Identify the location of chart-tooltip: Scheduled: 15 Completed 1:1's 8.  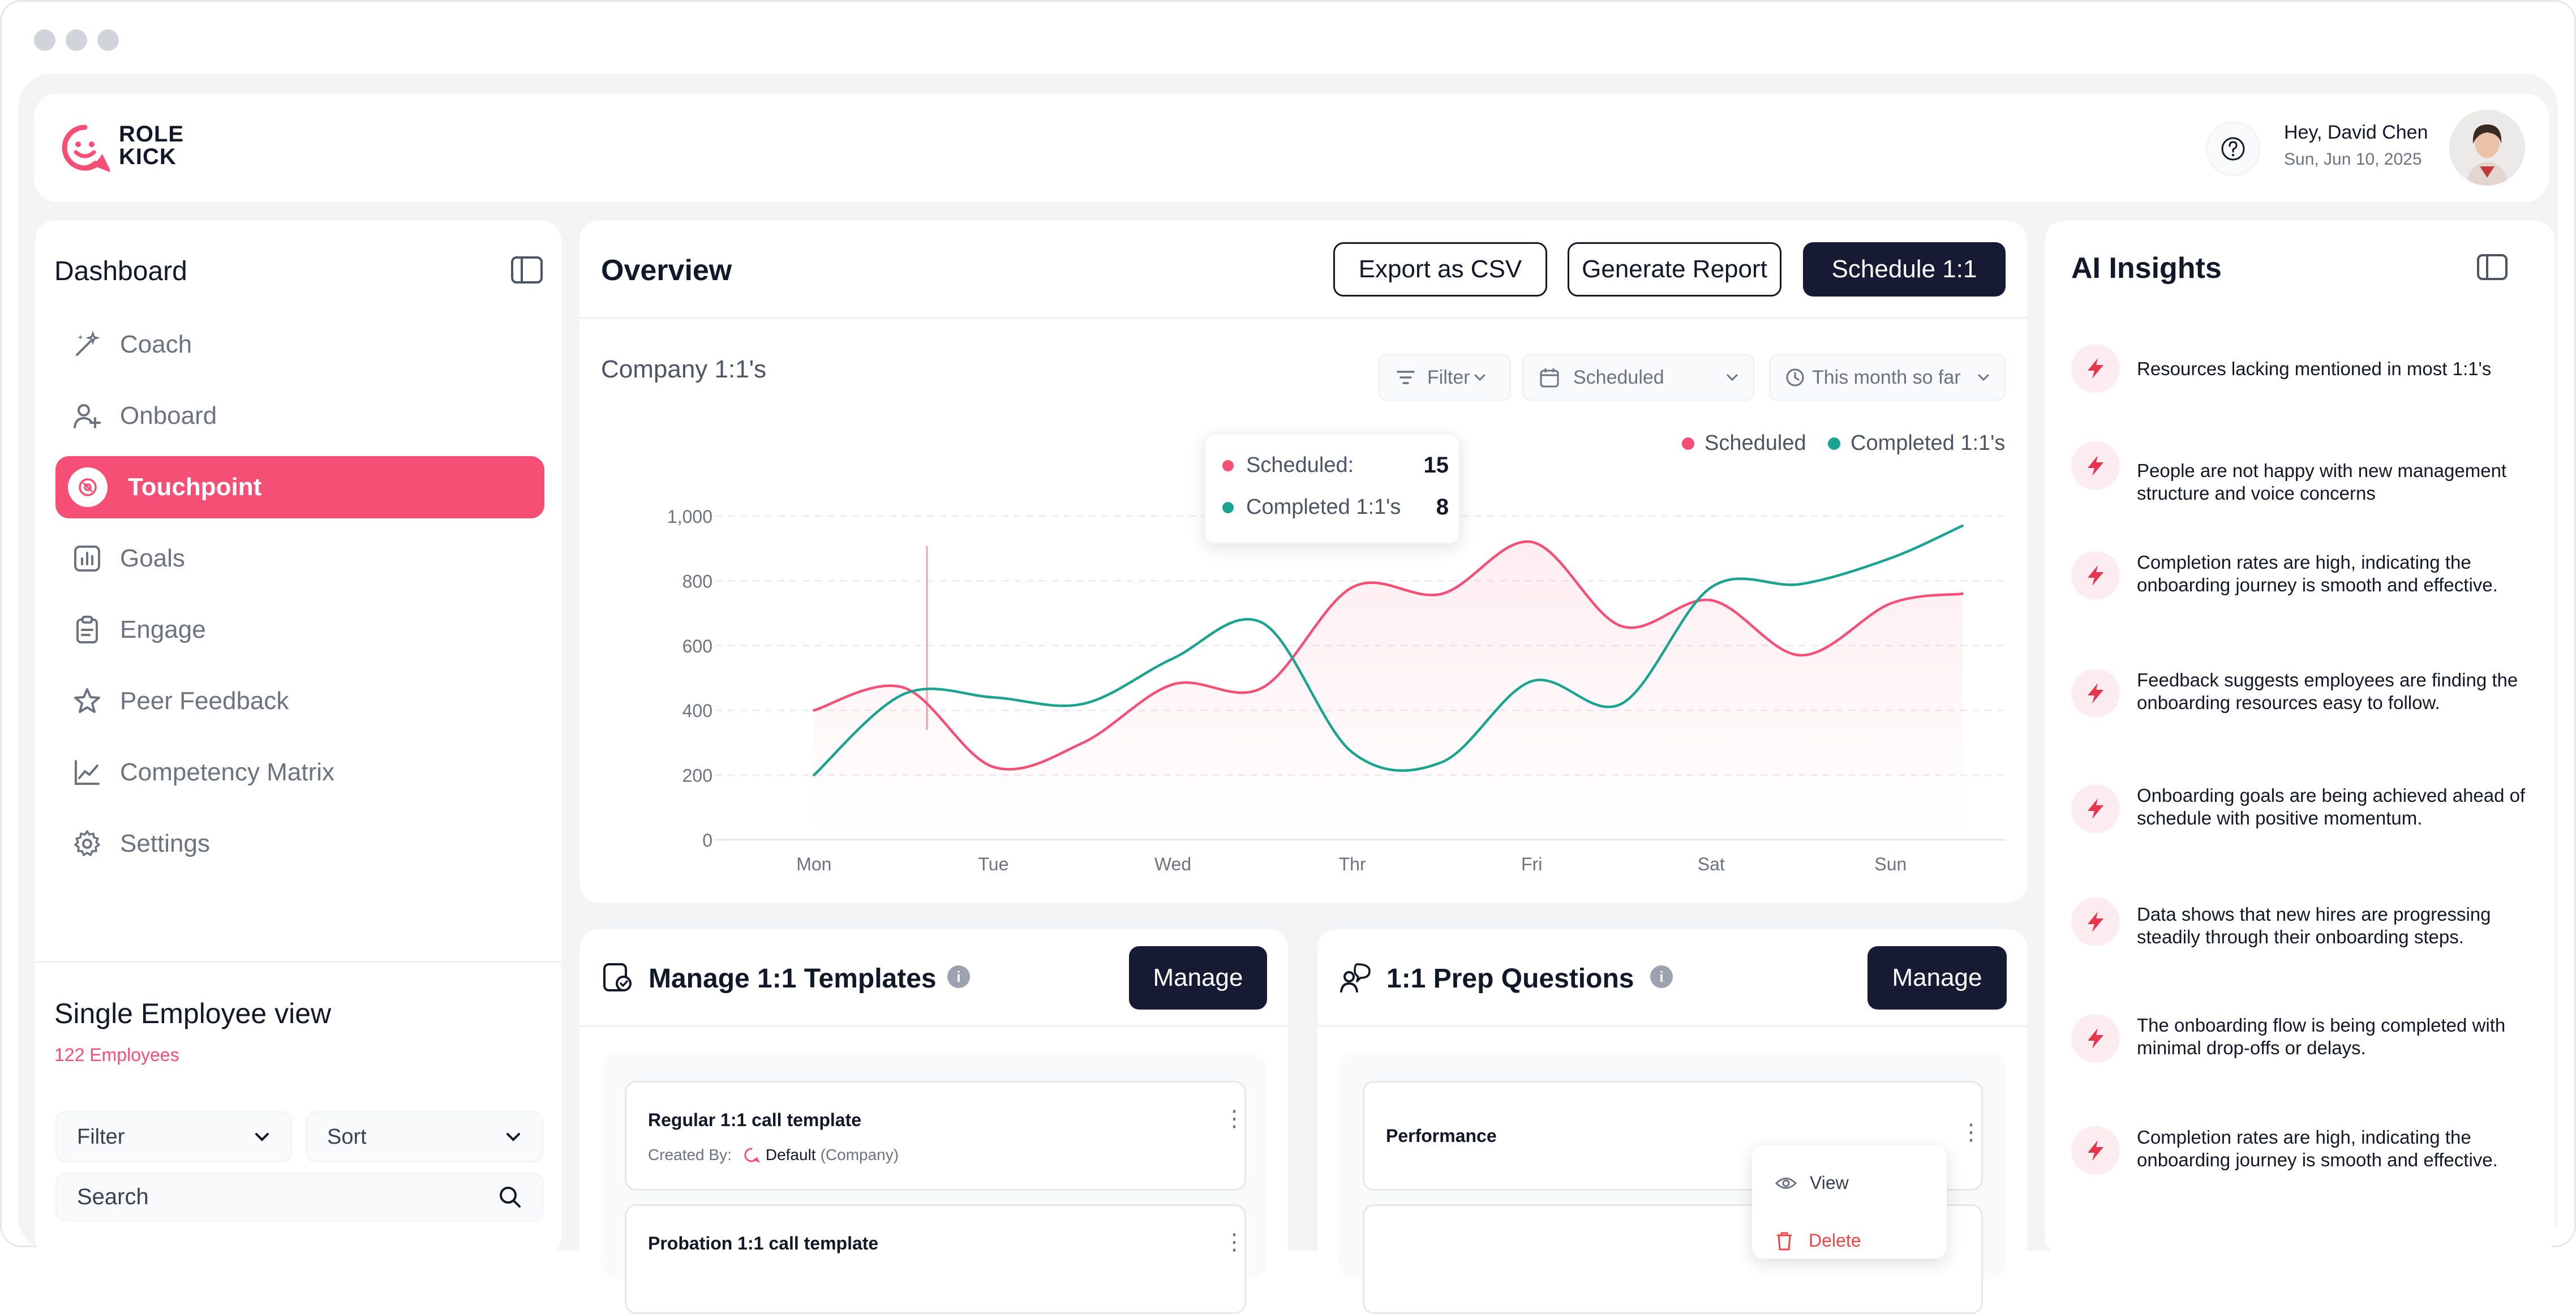
(1332, 488).